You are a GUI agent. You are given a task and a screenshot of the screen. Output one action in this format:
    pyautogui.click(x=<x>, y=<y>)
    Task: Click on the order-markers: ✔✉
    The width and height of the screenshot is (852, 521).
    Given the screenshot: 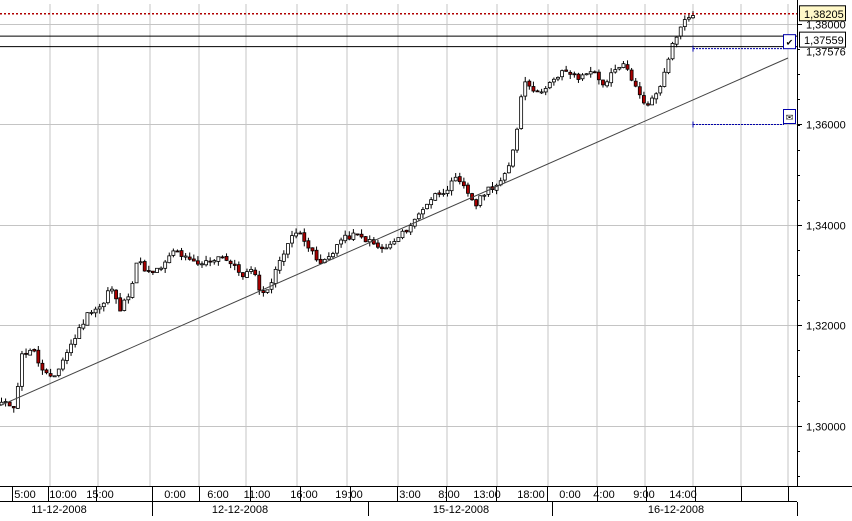 What is the action you would take?
    pyautogui.click(x=789, y=79)
    